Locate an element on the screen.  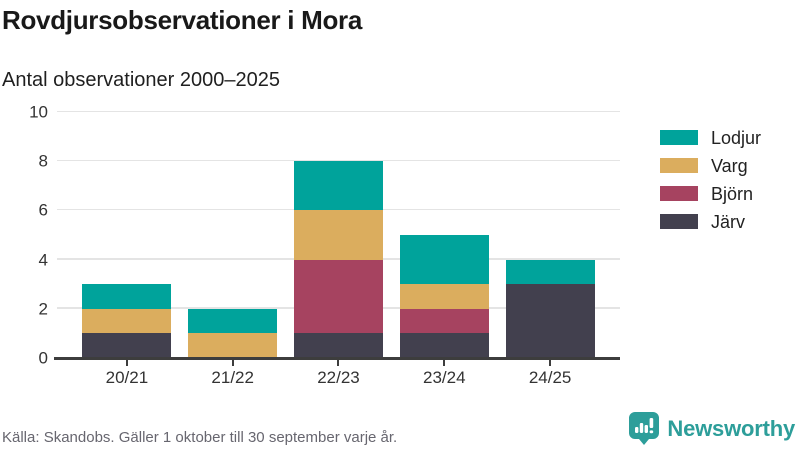
legend-label-Varg: Varg is located at coordinates (729, 165).